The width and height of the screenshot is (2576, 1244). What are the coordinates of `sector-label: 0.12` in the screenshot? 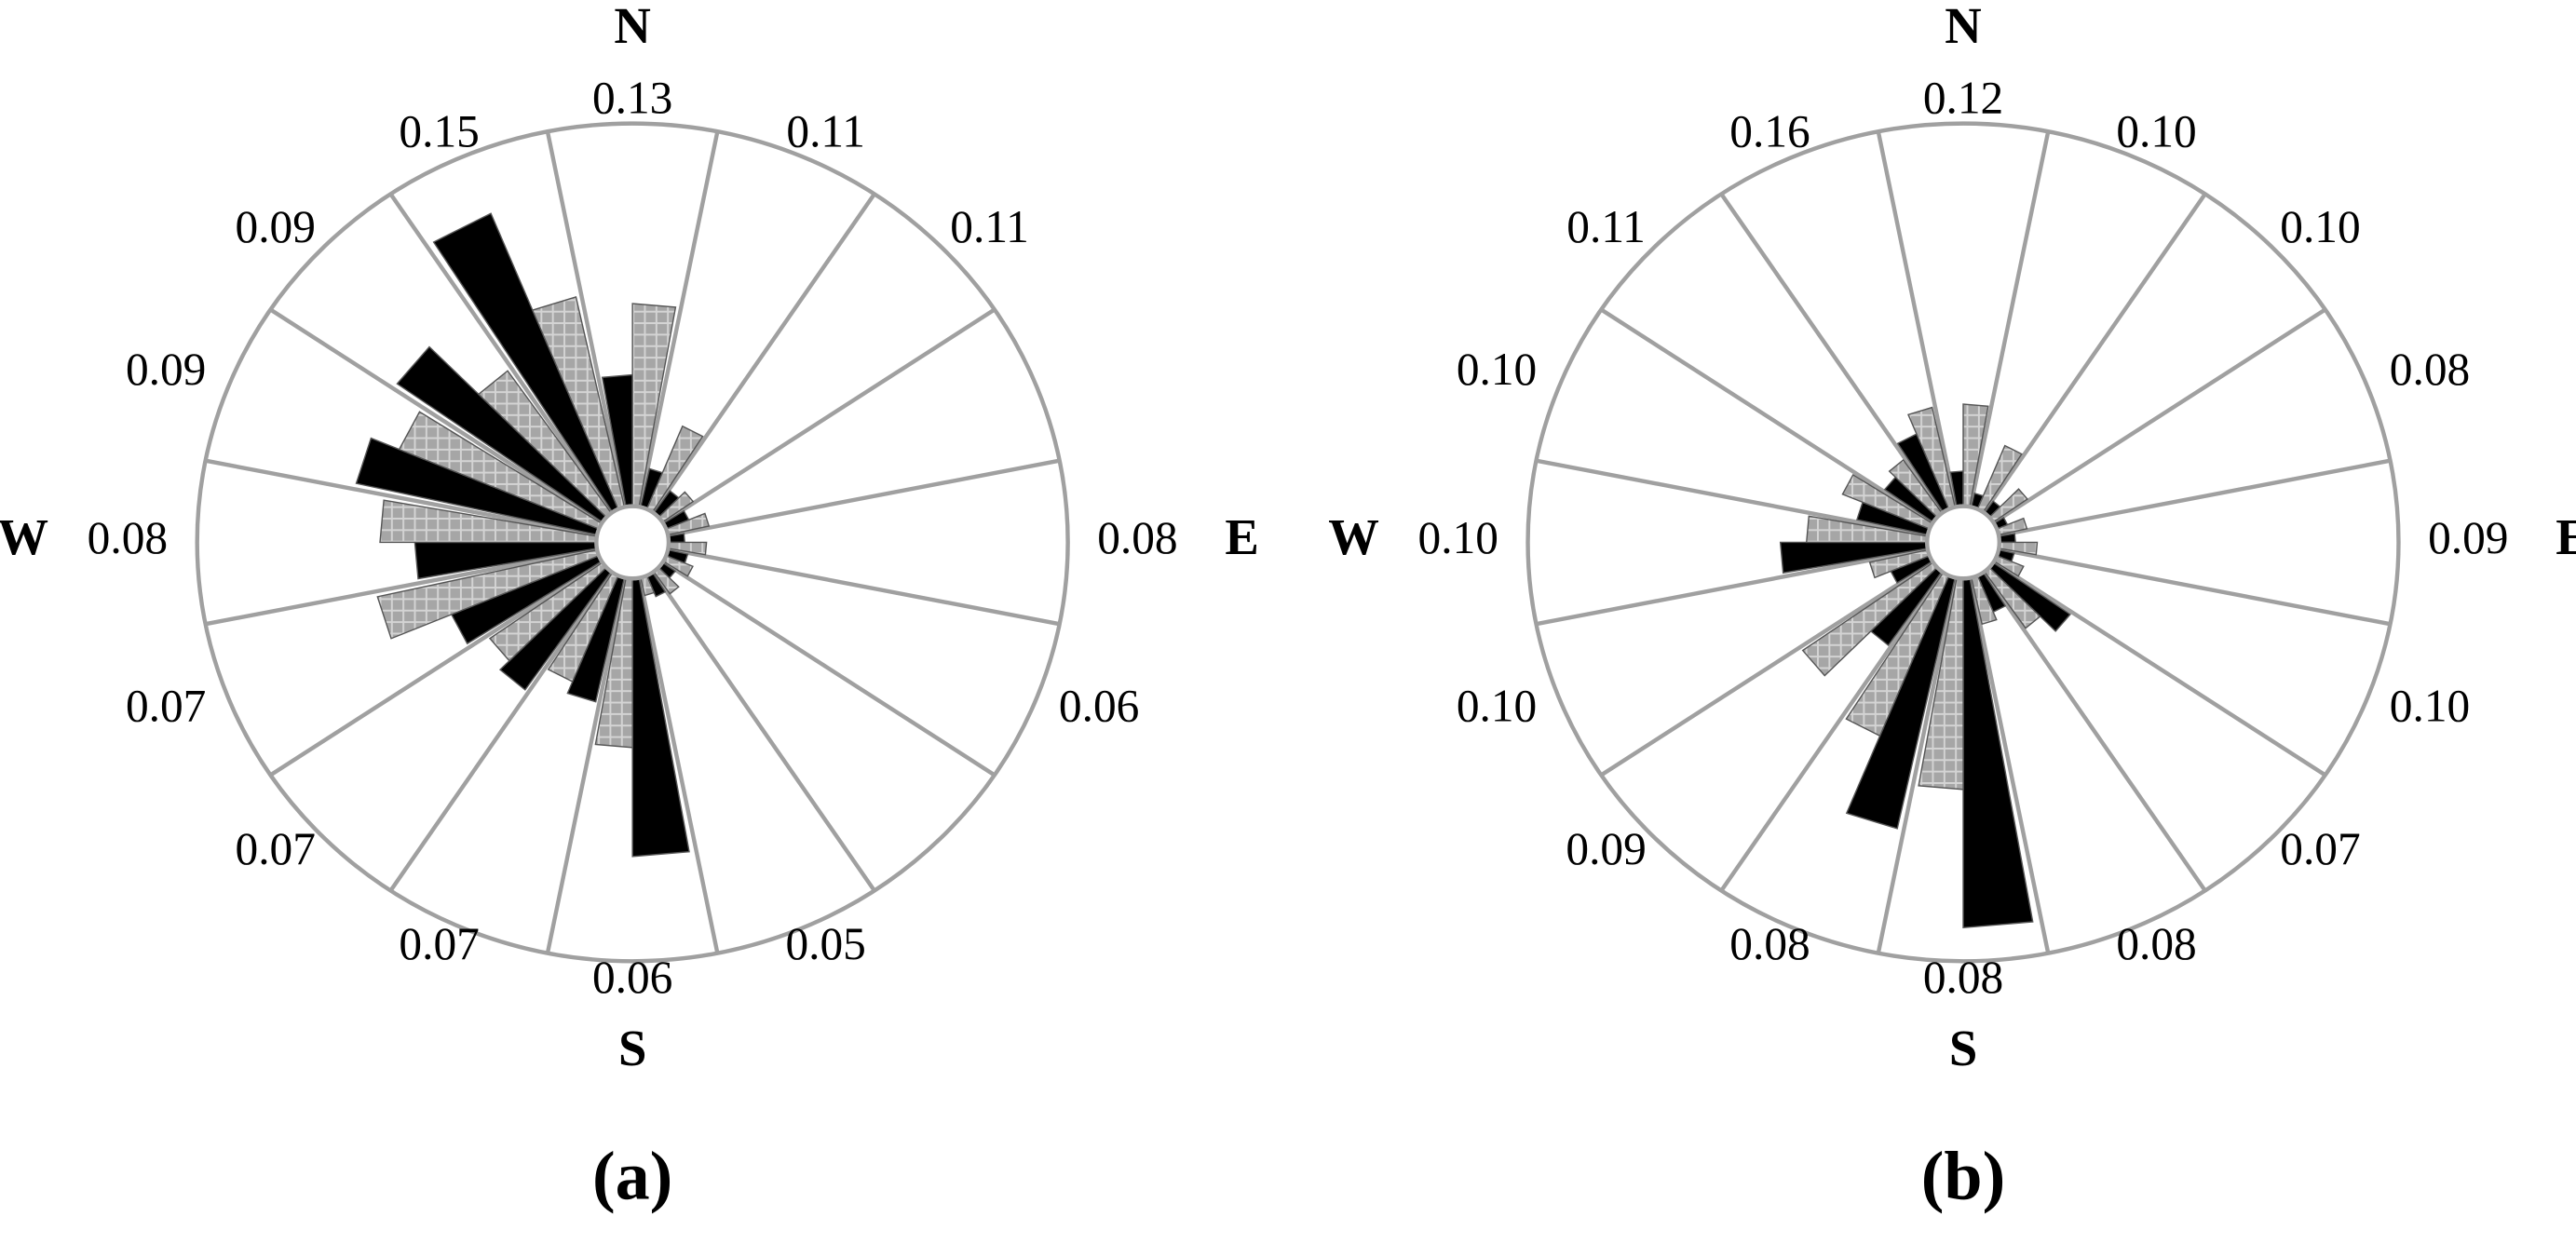 It's located at (1963, 97).